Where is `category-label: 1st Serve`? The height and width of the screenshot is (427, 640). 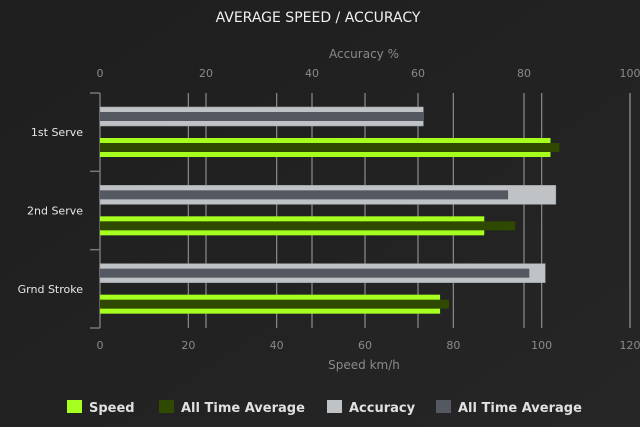 category-label: 1st Serve is located at coordinates (57, 132).